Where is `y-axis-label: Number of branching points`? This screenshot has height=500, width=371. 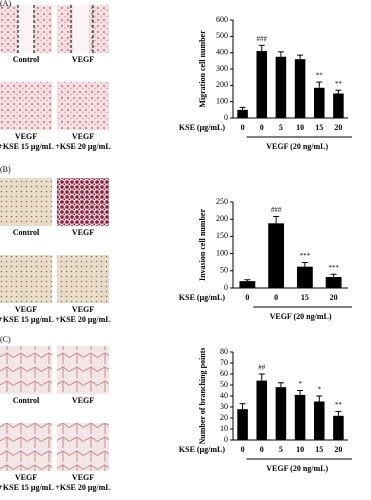
y-axis-label: Number of branching points is located at coordinates (202, 396).